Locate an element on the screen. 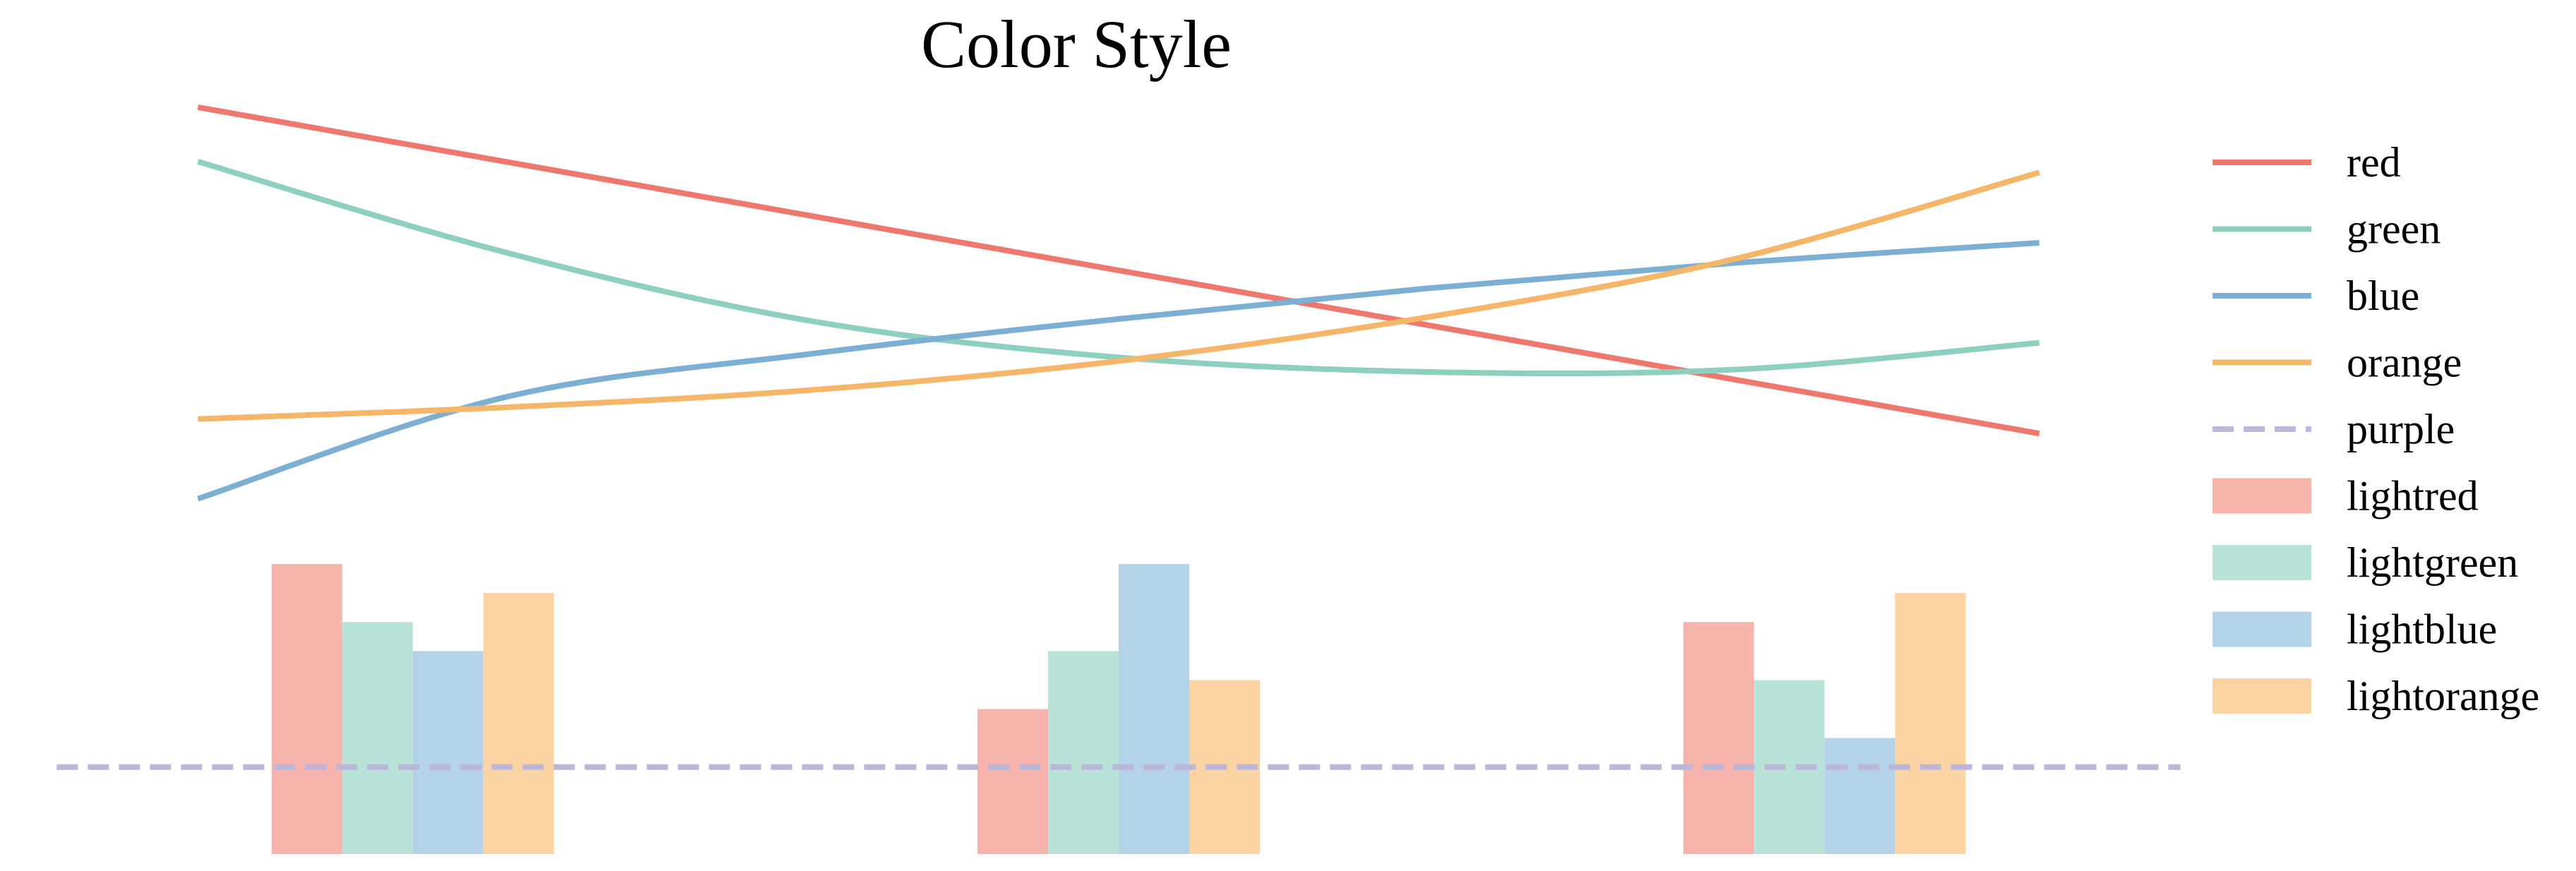  legend-swatch-lightgreen is located at coordinates (2262, 562).